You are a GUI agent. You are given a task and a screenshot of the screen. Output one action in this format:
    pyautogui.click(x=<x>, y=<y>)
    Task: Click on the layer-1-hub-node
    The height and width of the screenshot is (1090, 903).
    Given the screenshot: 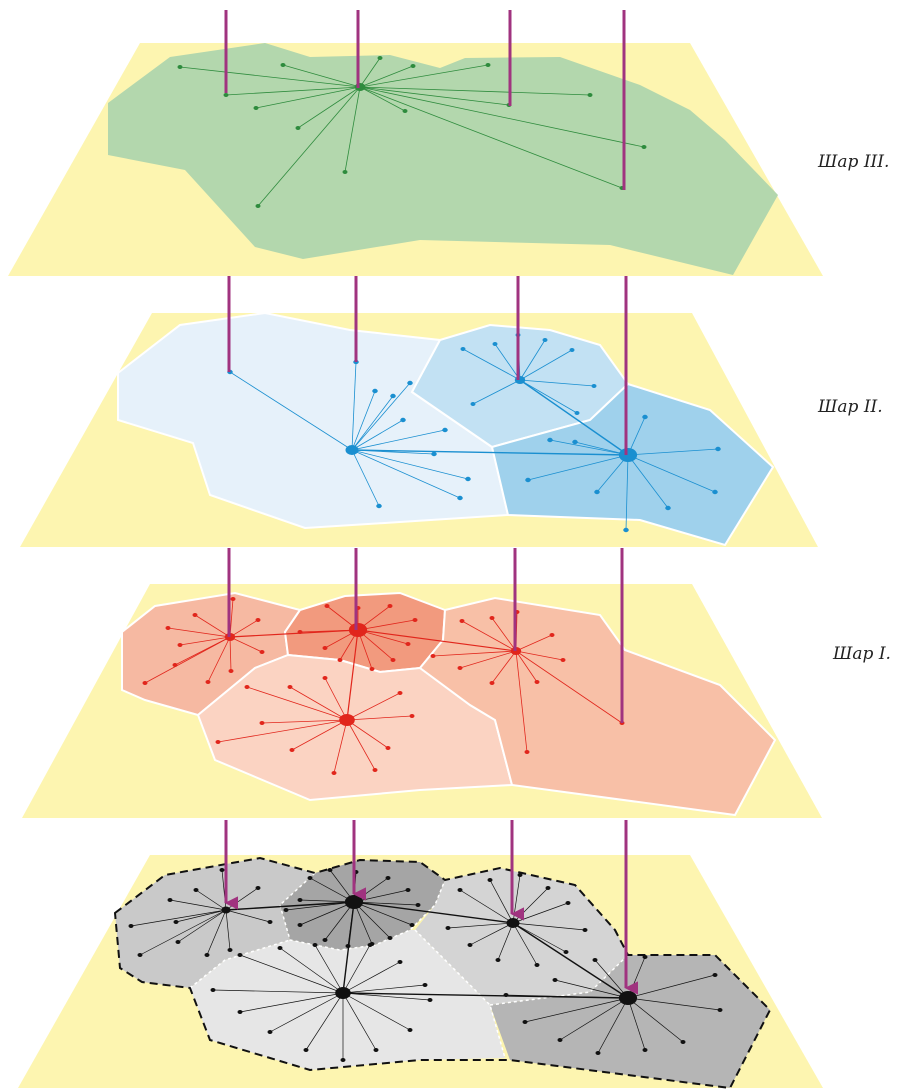 What is the action you would take?
    pyautogui.click(x=358, y=630)
    